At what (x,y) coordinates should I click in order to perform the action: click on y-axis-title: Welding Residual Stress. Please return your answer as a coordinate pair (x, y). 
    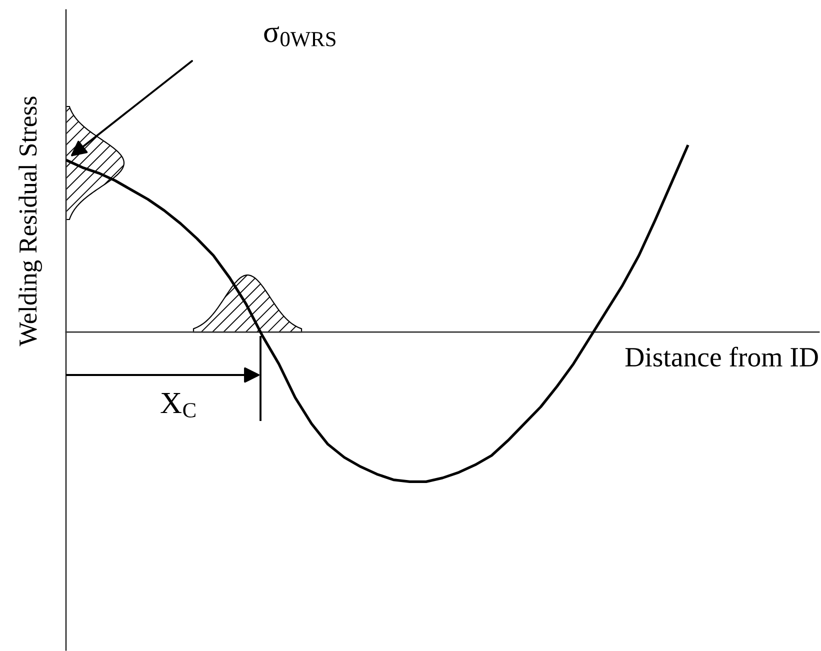
    Looking at the image, I should click on (30, 221).